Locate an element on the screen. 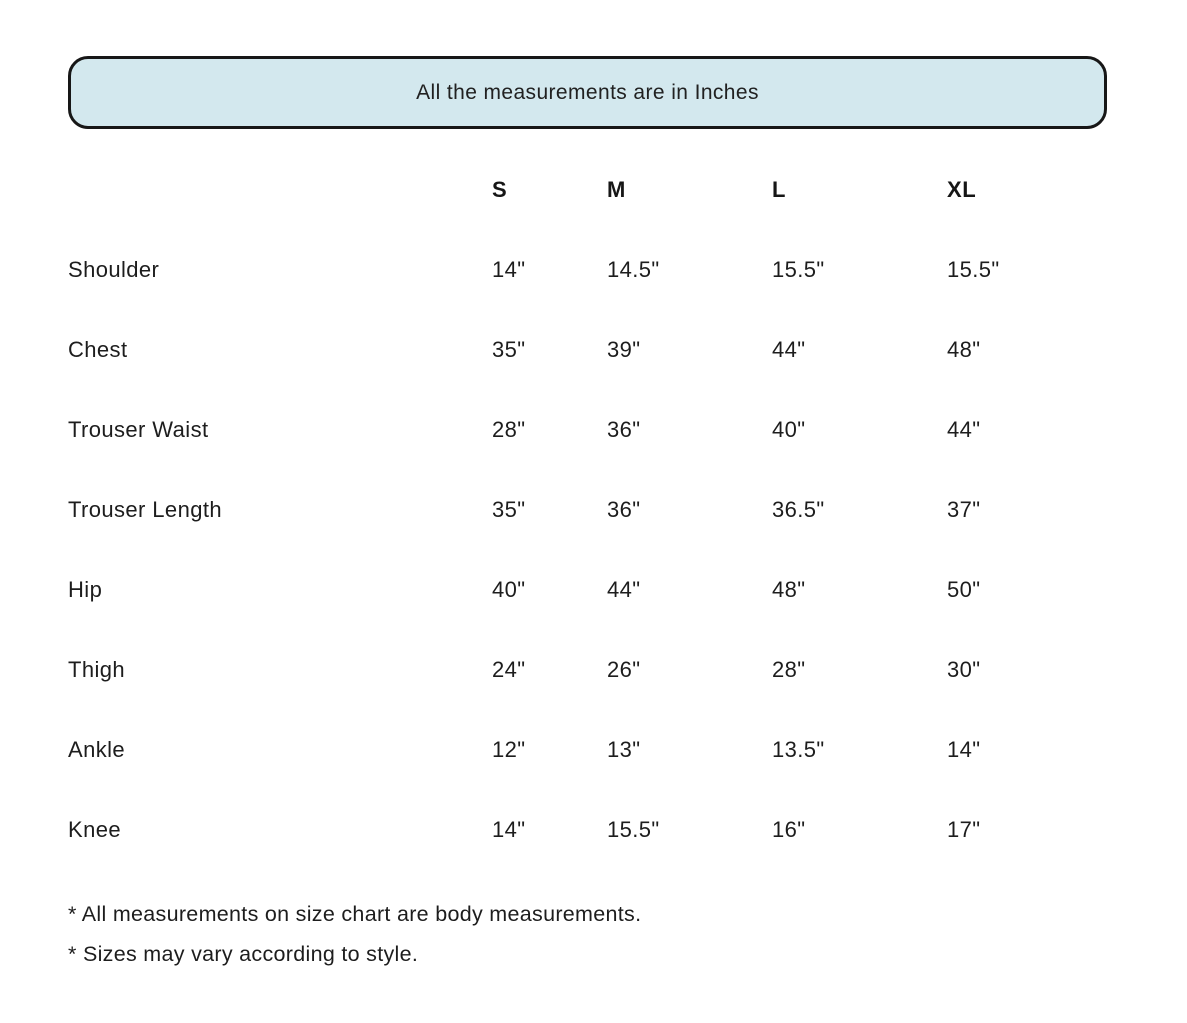 This screenshot has height=1023, width=1187. column-header-m: M is located at coordinates (616, 189).